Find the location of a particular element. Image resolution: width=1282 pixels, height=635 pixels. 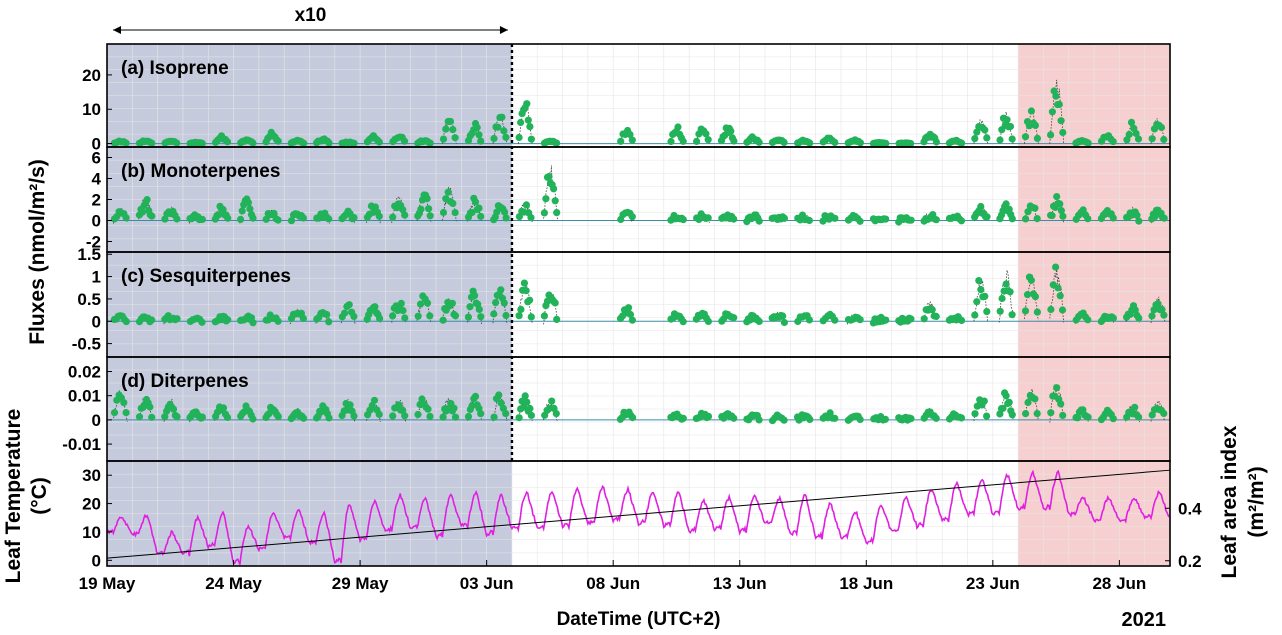

temperature-line is located at coordinates (638, 517).